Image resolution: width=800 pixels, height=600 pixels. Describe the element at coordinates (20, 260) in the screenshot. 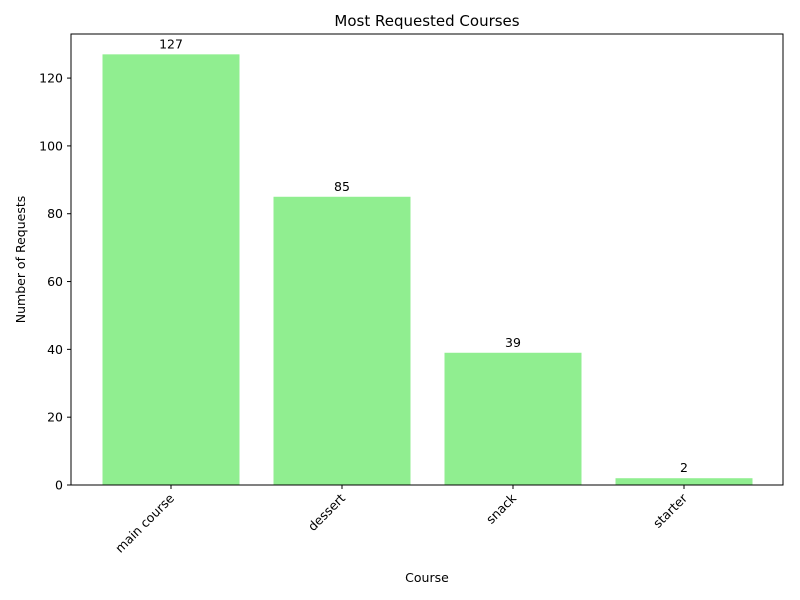

I see `y-axis-label: Number of Requests` at that location.